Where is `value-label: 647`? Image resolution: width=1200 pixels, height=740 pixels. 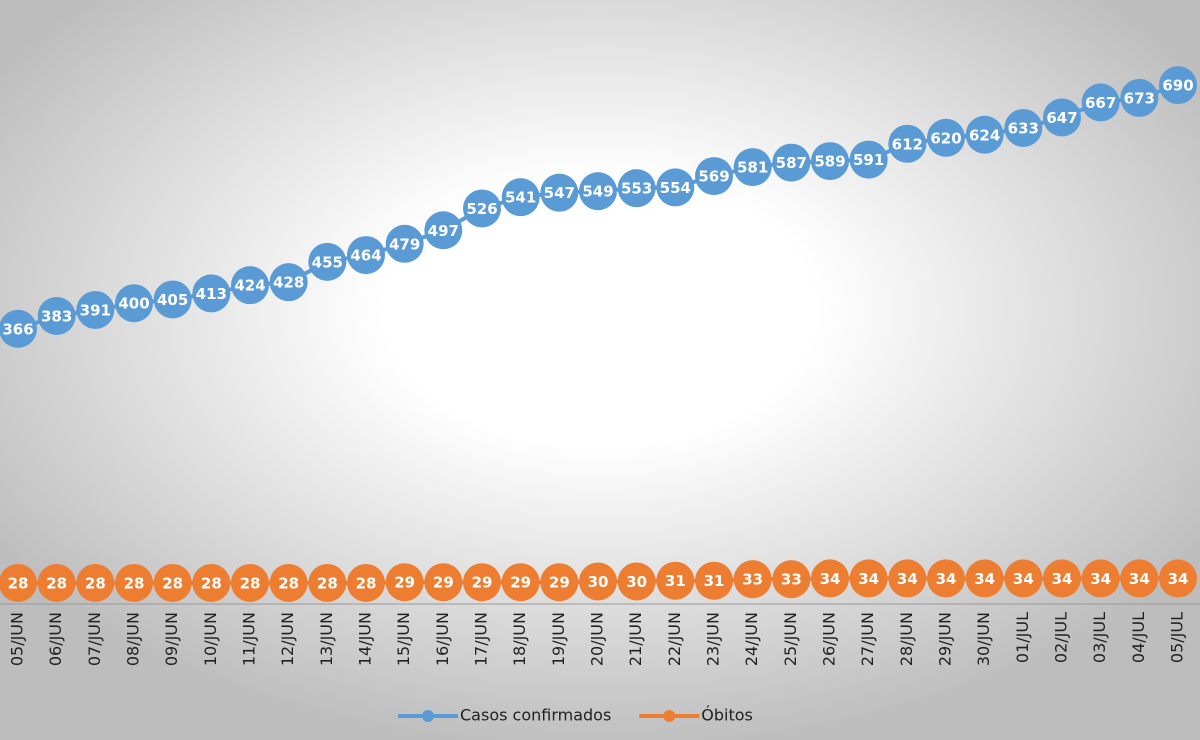
value-label: 647 is located at coordinates (1061, 118).